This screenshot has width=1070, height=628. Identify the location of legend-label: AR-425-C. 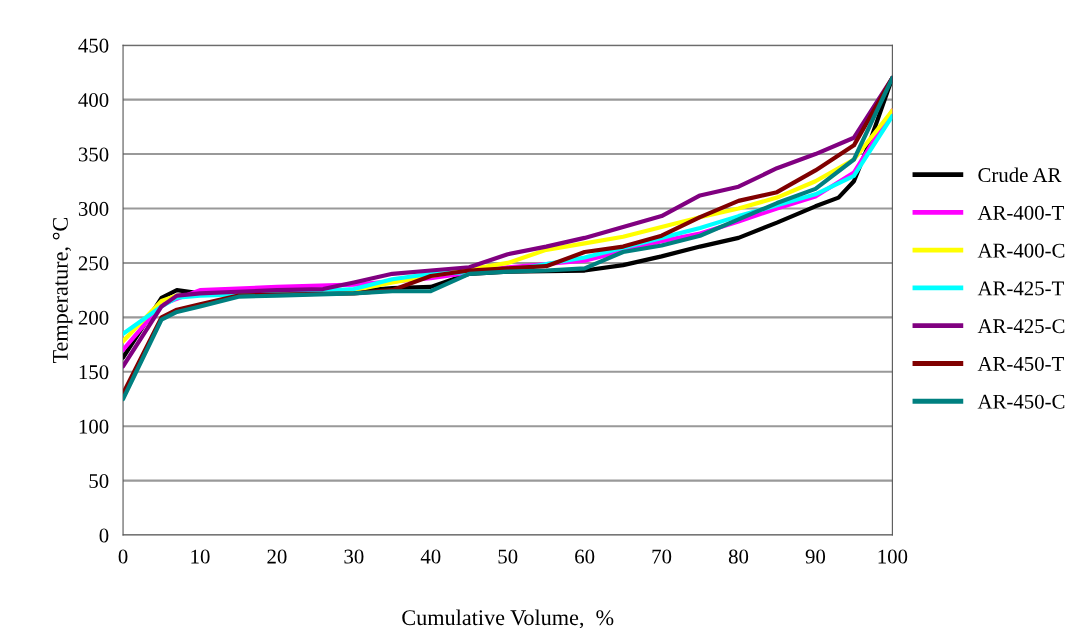
(1021, 326).